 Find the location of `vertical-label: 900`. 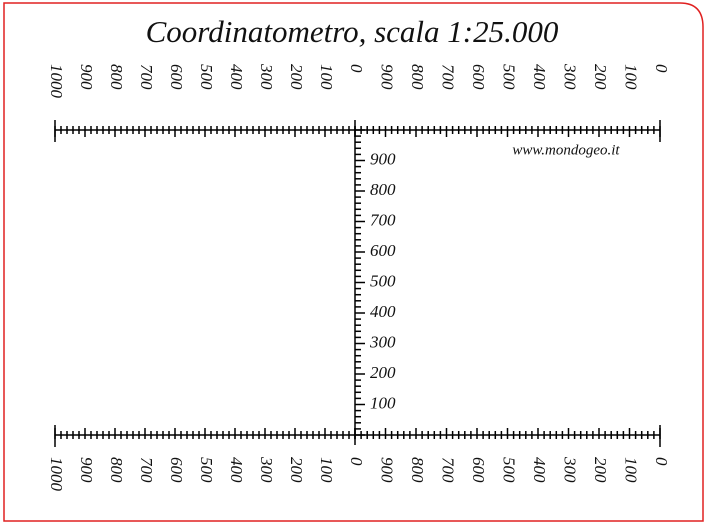

vertical-label: 900 is located at coordinates (383, 158).